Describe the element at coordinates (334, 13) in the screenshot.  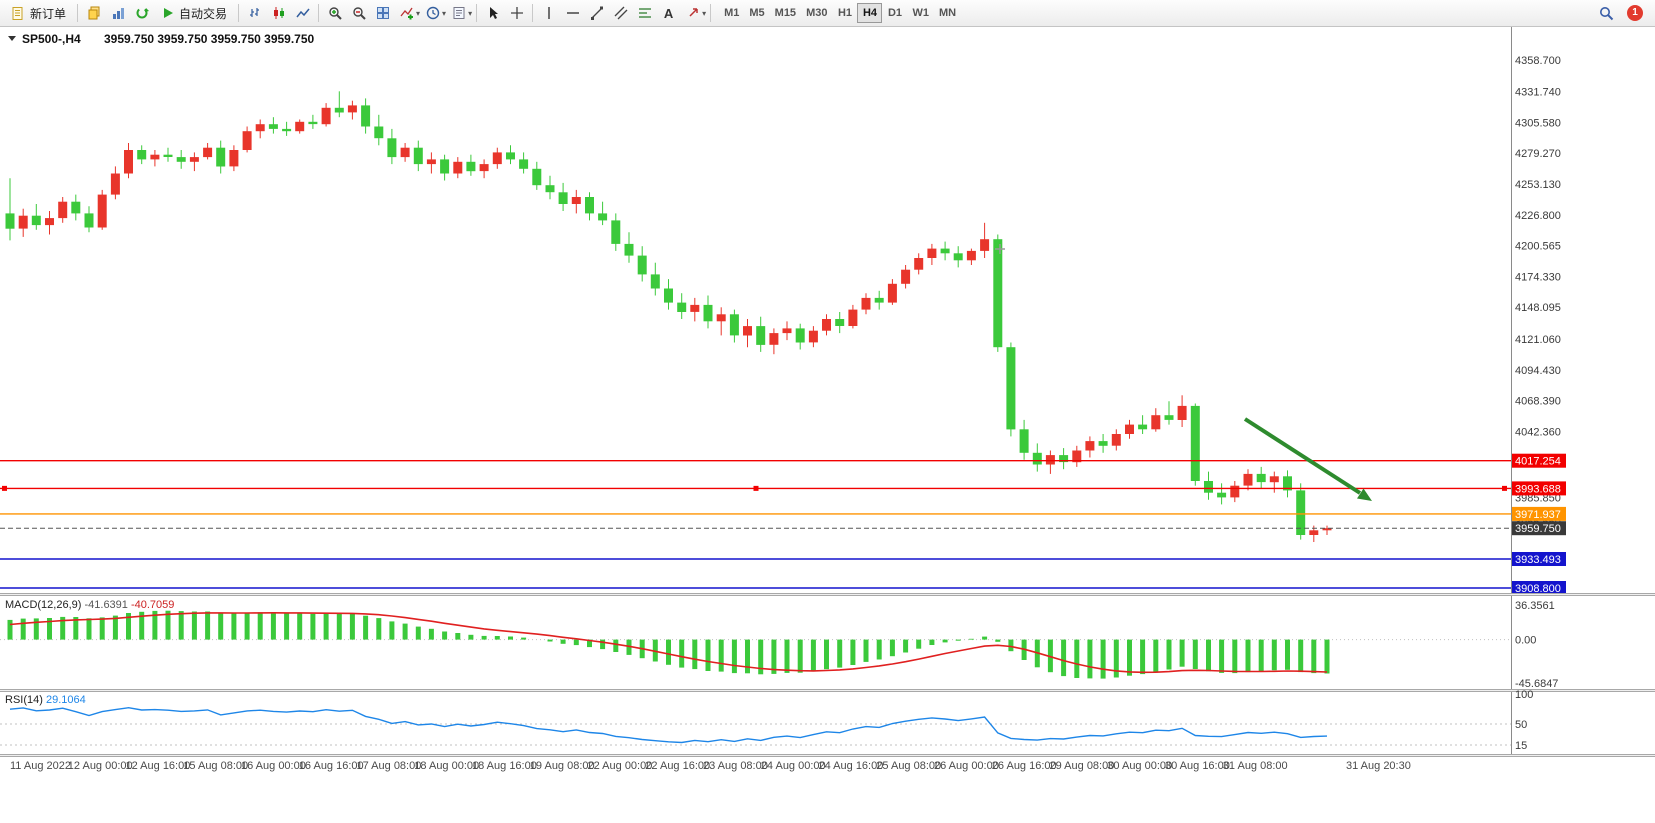
I see `zoom-in-button` at that location.